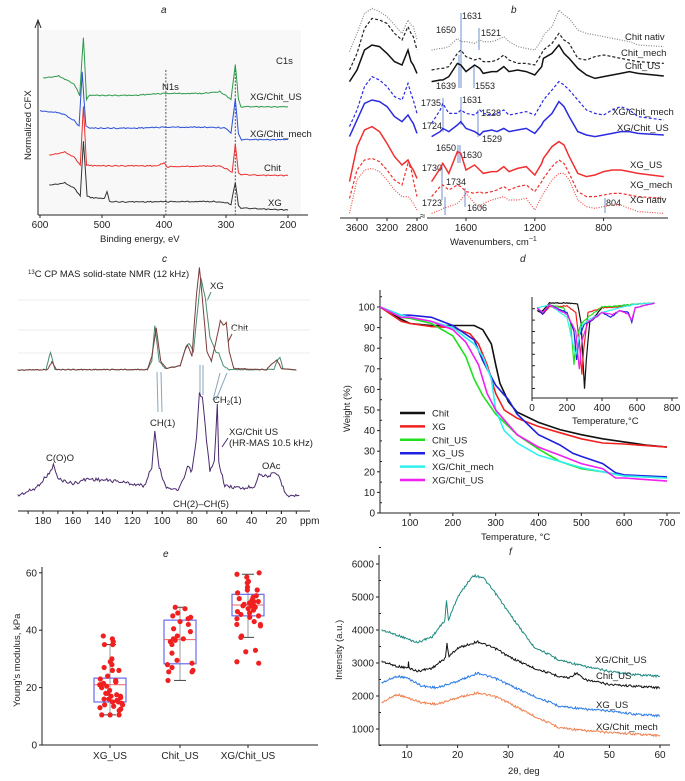 The image size is (685, 781). I want to click on label-coo: C(O)O, so click(60, 458).